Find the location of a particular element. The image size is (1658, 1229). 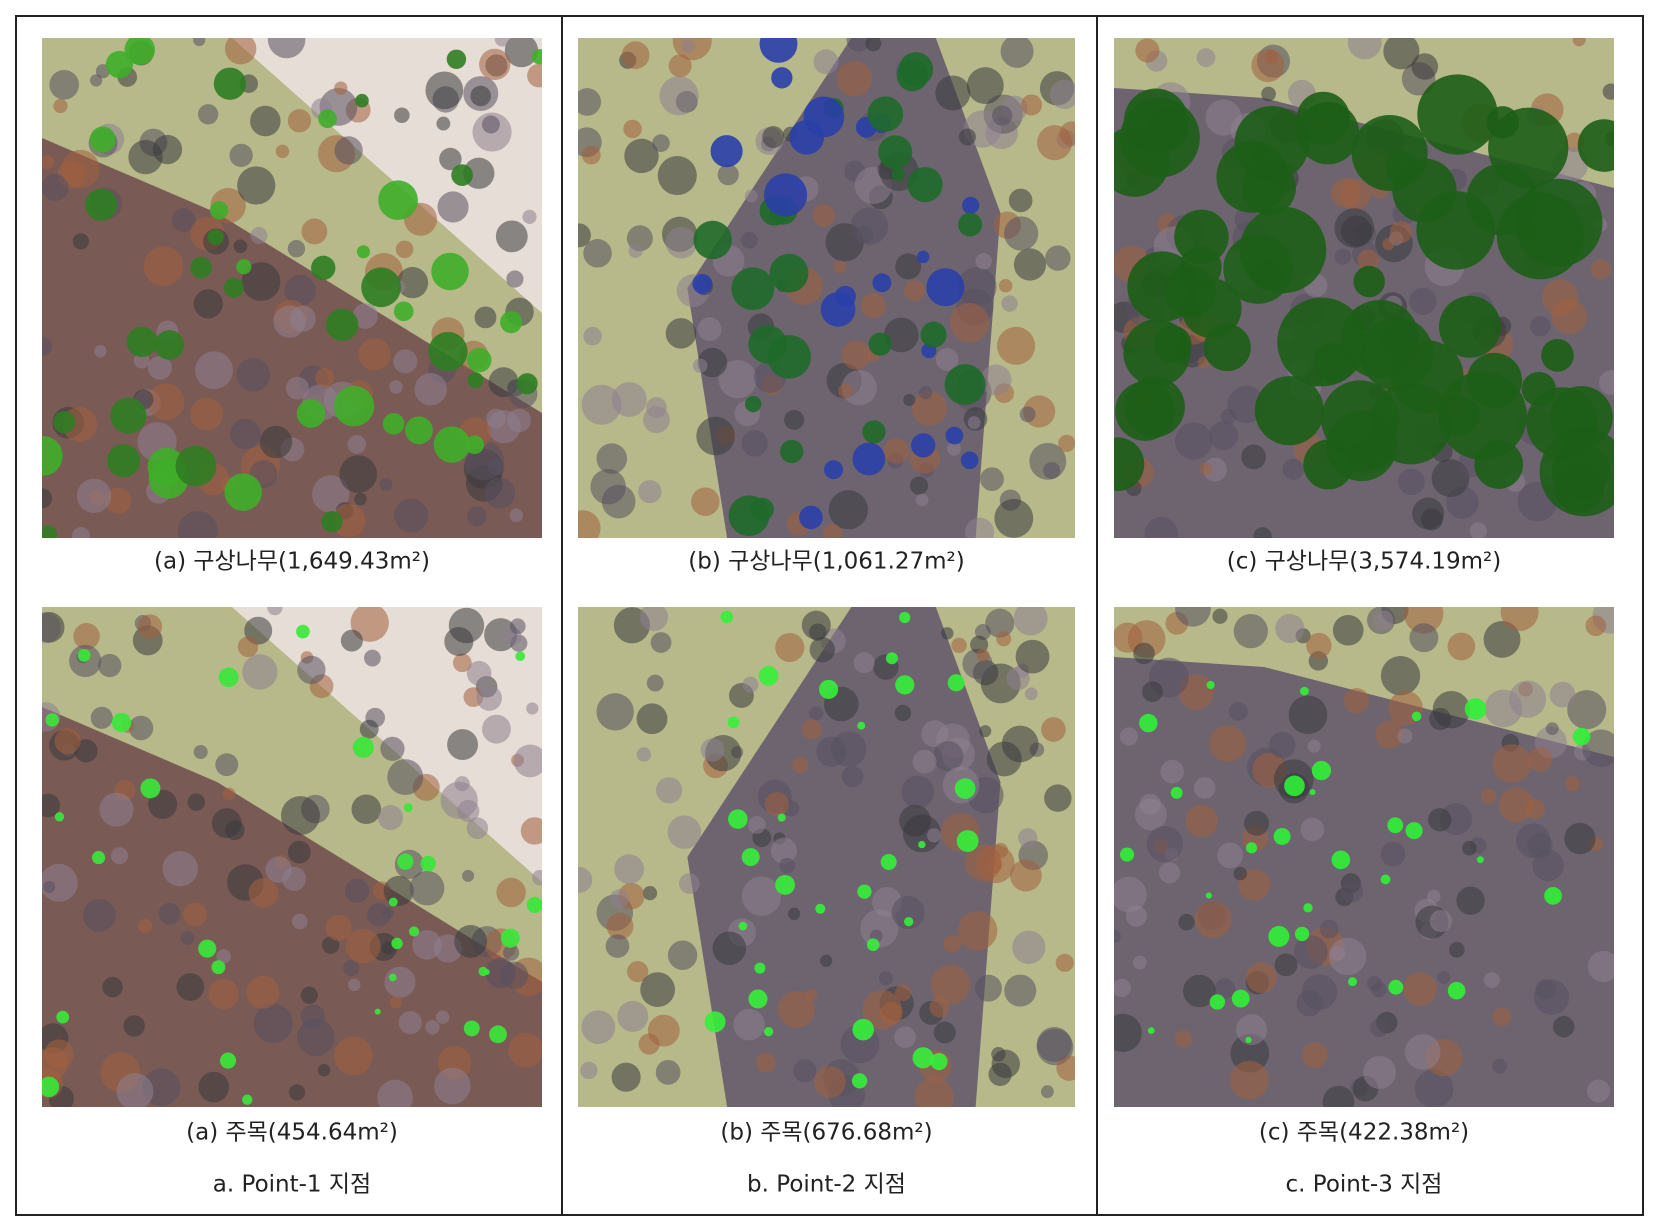

image-content is located at coordinates (826, 288).